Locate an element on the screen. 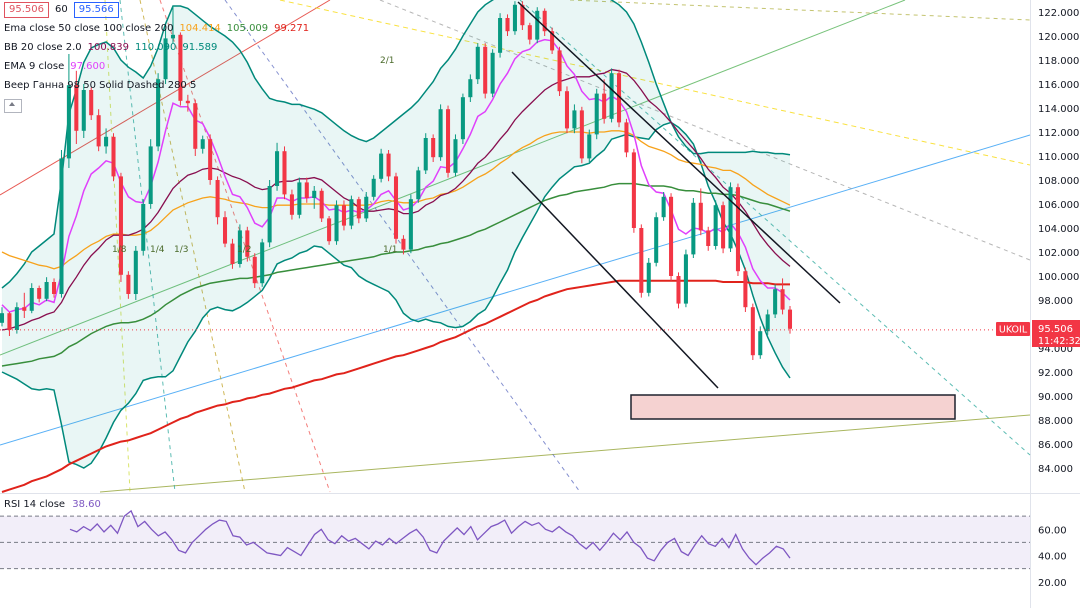  ticker-tag is located at coordinates (1013, 329).